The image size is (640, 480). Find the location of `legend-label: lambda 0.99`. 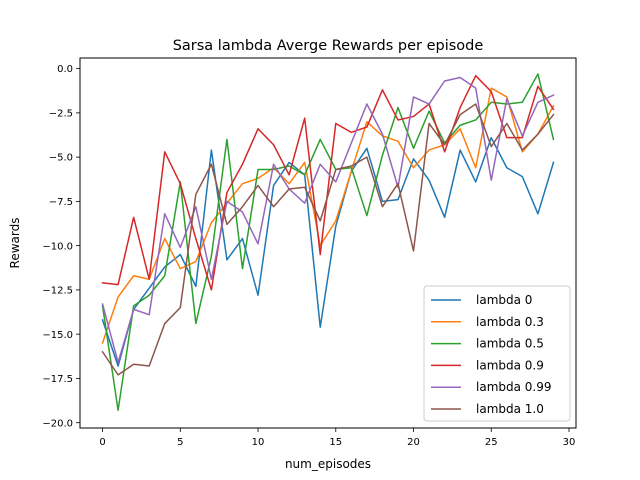

legend-label: lambda 0.99 is located at coordinates (514, 387).